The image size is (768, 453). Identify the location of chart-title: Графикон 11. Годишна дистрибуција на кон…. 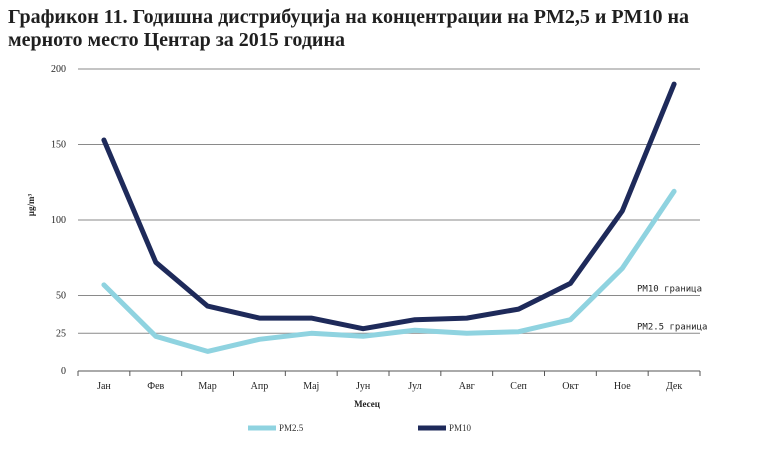
(348, 28).